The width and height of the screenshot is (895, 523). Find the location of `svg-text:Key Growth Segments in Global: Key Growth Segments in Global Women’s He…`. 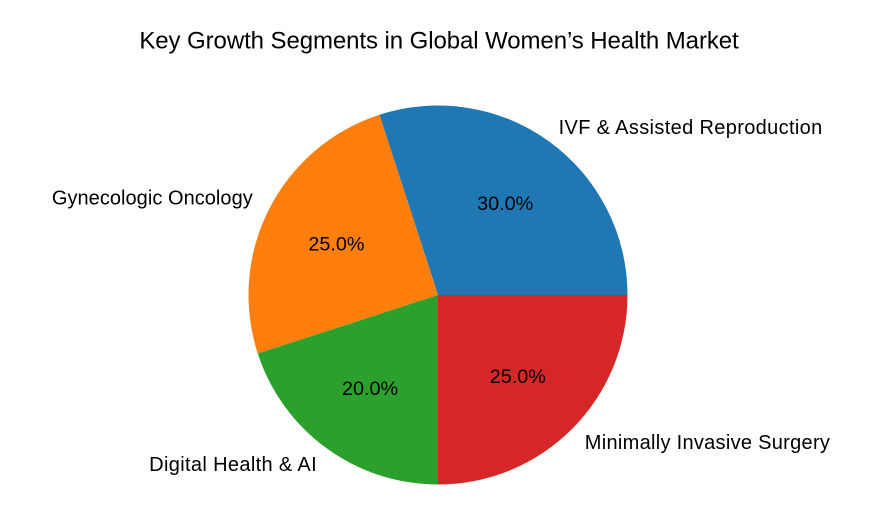

svg-text:Key Growth Segments in Global: Key Growth Segments in Global Women’s He… is located at coordinates (439, 40).